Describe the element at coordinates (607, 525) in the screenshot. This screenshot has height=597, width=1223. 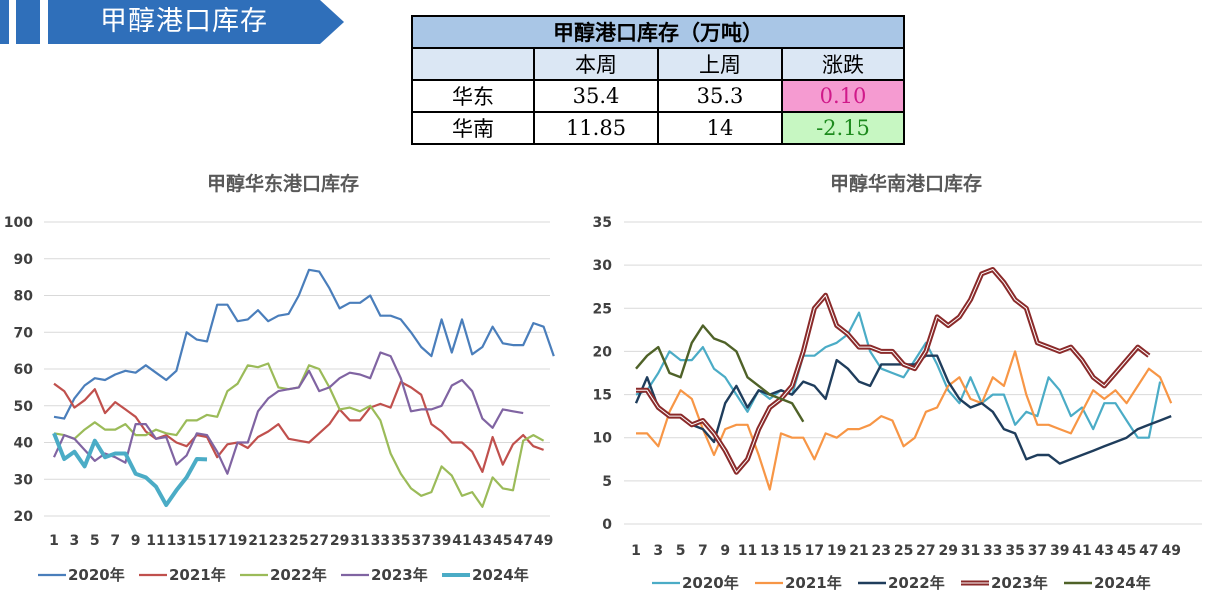
I see `y-tick-label: 0` at that location.